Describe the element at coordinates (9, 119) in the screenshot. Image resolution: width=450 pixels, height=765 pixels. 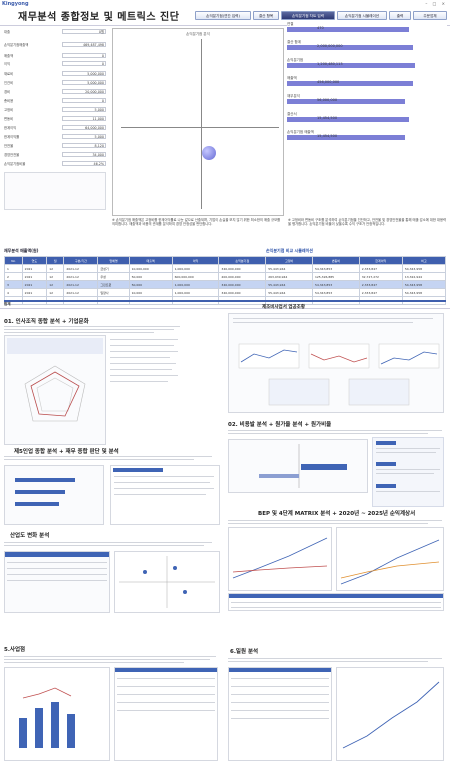
I see `form-label: 변동비` at that location.